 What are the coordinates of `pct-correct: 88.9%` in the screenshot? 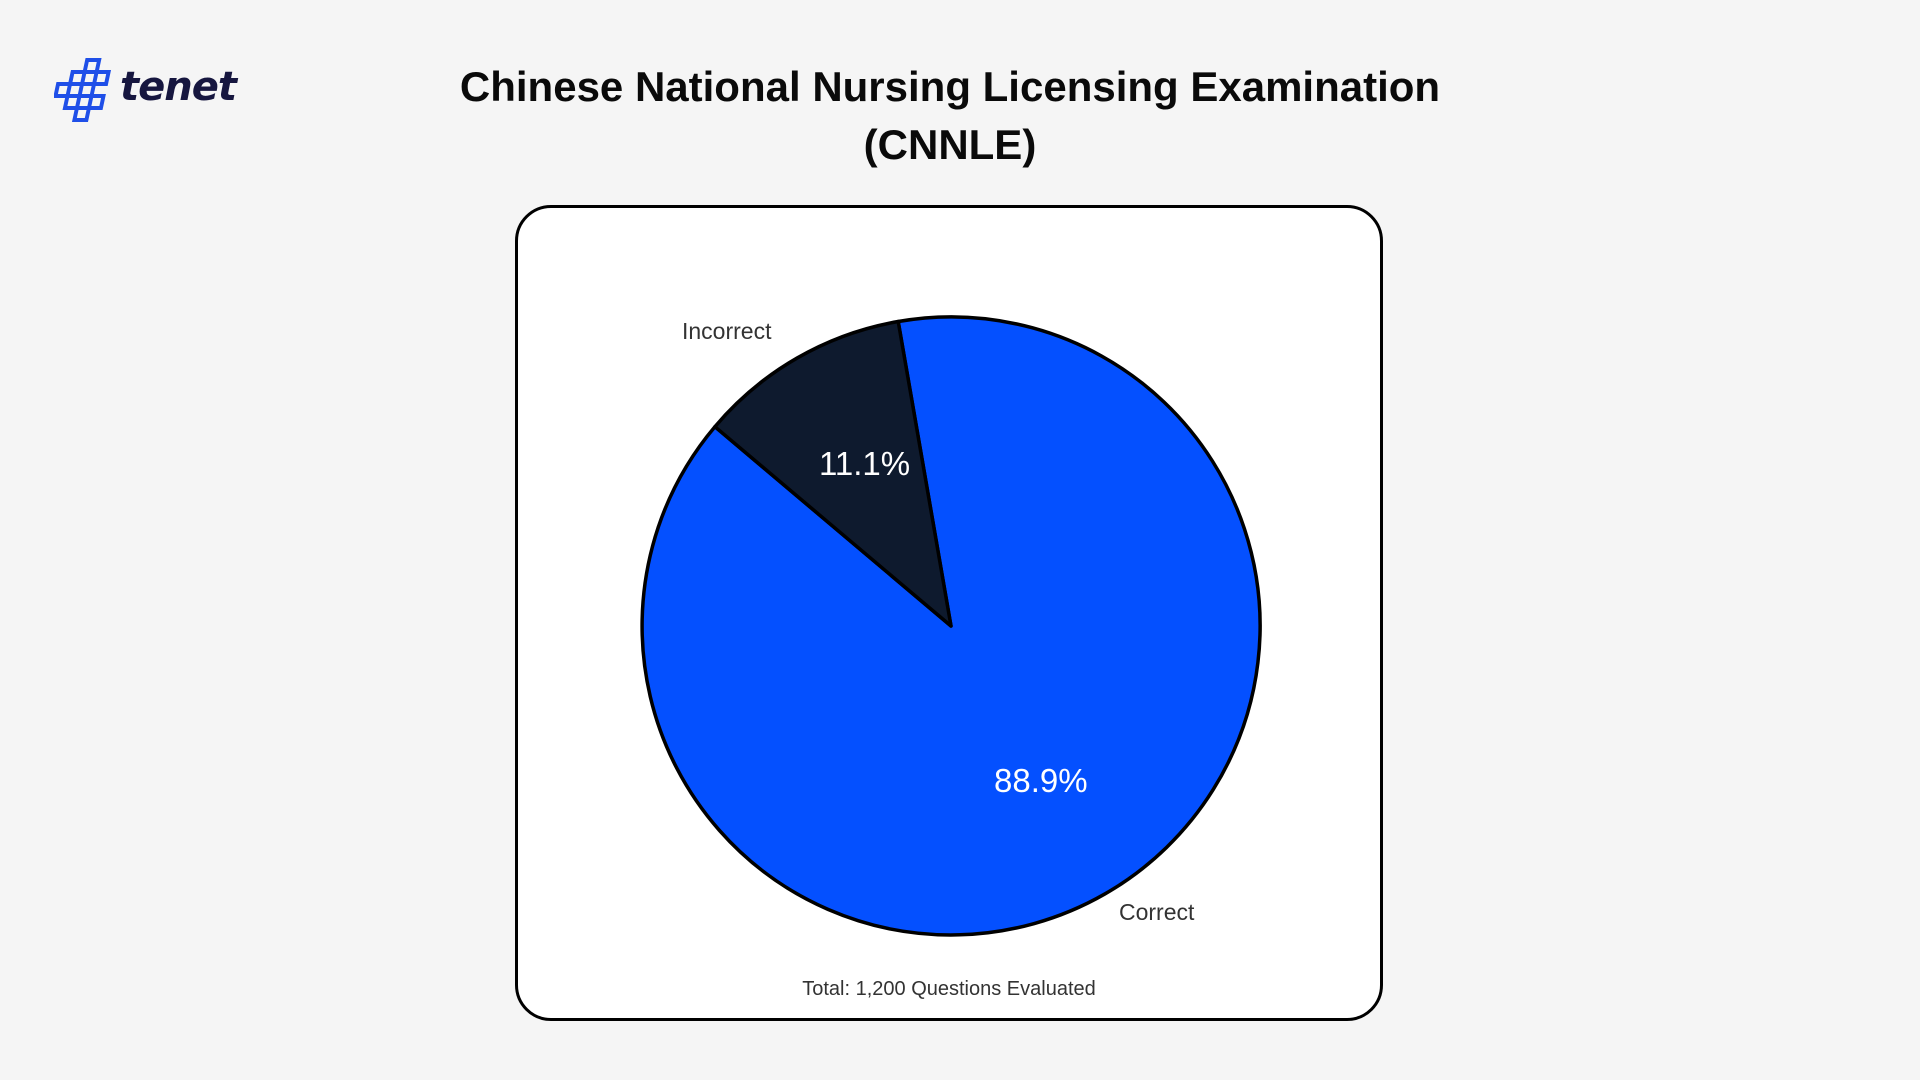 It's located at (1041, 780).